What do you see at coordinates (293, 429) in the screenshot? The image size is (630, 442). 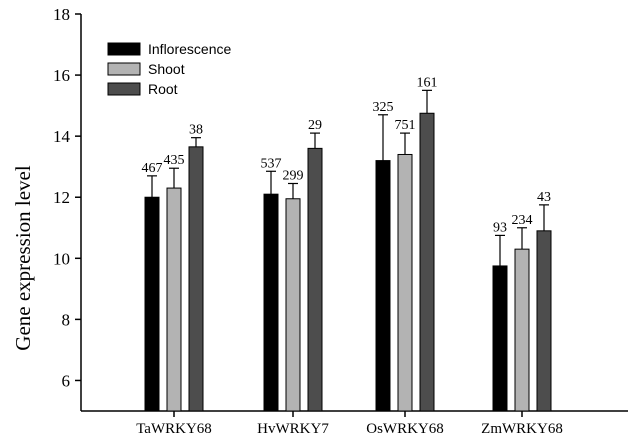 I see `x-tick-label: HvWRKY7` at bounding box center [293, 429].